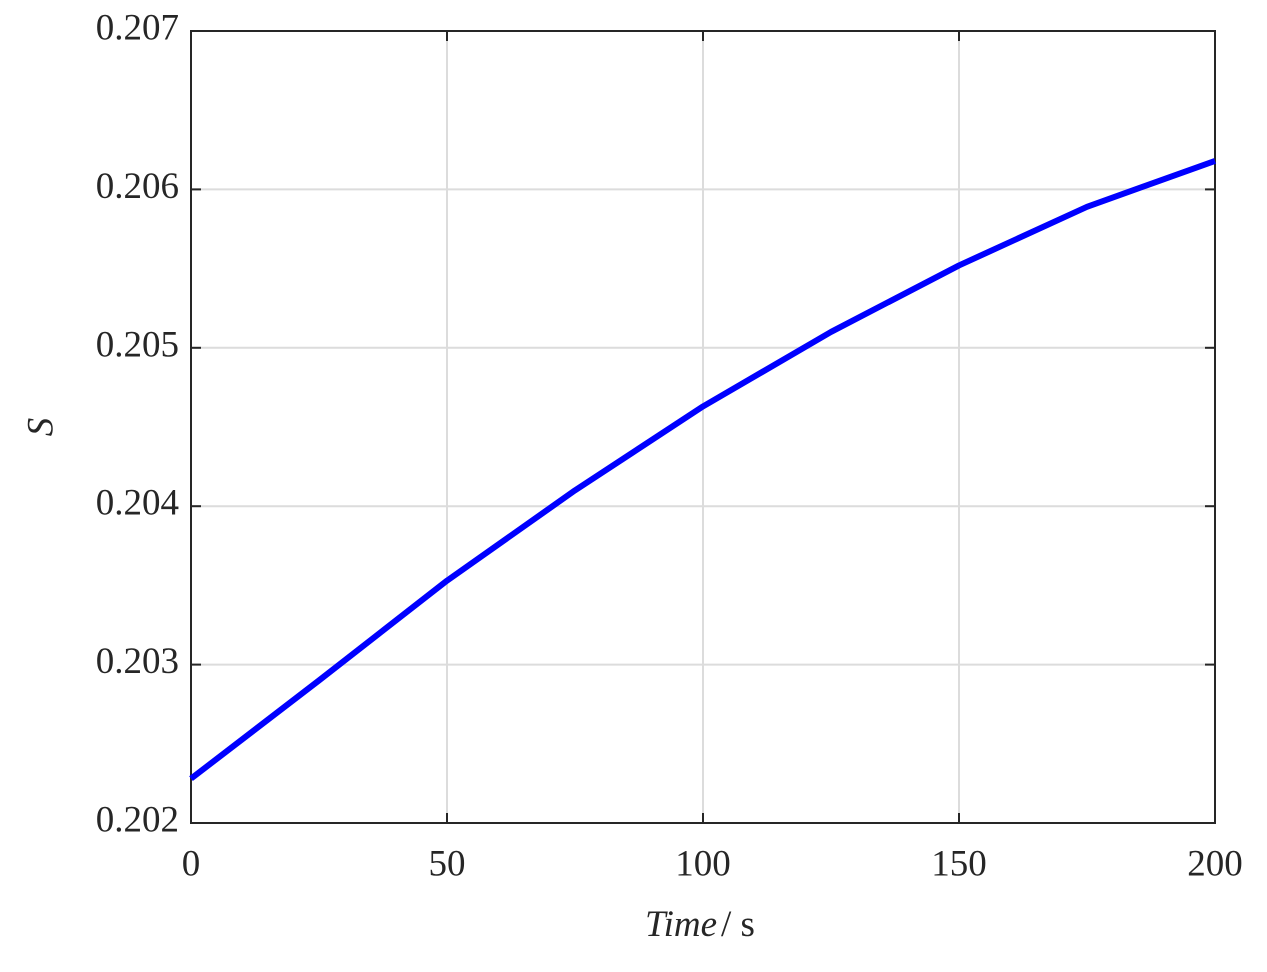 Image resolution: width=1267 pixels, height=972 pixels. I want to click on y-tick-label: 0.204, so click(137, 503).